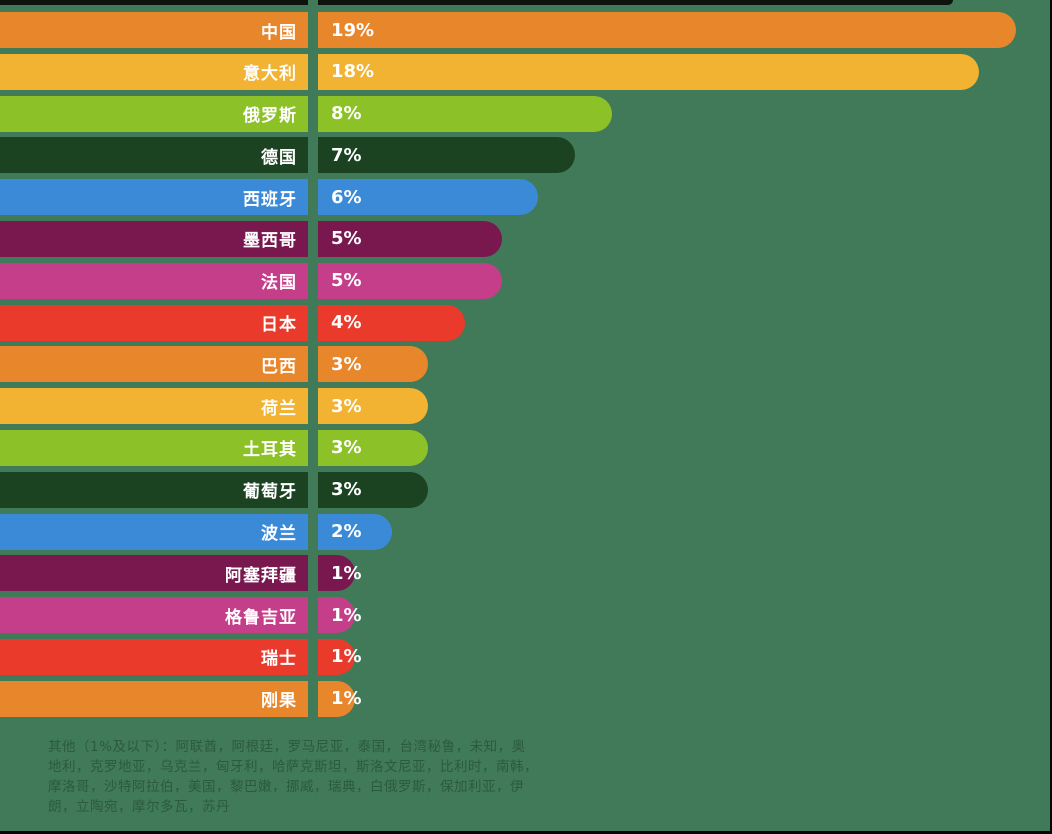 The width and height of the screenshot is (1052, 834). I want to click on value-bar: 18%, so click(649, 71).